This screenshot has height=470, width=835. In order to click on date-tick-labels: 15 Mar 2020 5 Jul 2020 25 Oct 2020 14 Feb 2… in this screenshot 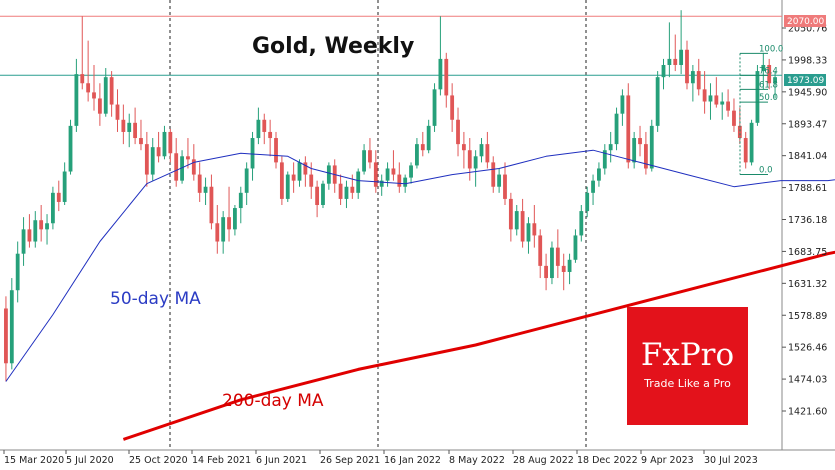, I will do `click(380, 458)`.